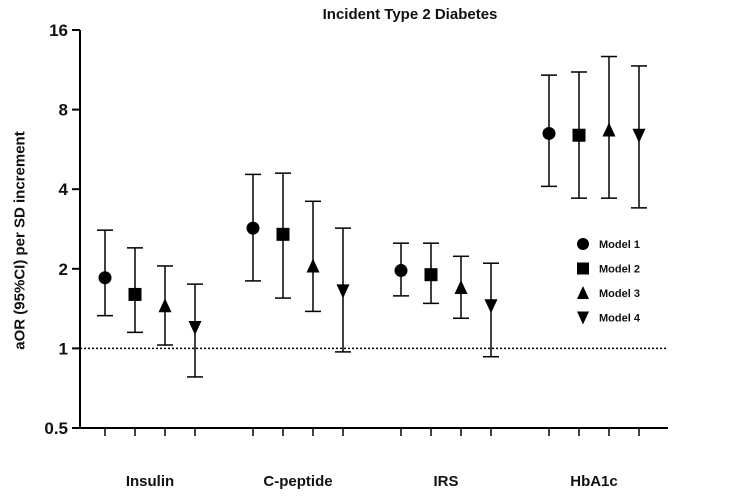 This screenshot has height=497, width=744. I want to click on x-category-label: IRS, so click(445, 481).